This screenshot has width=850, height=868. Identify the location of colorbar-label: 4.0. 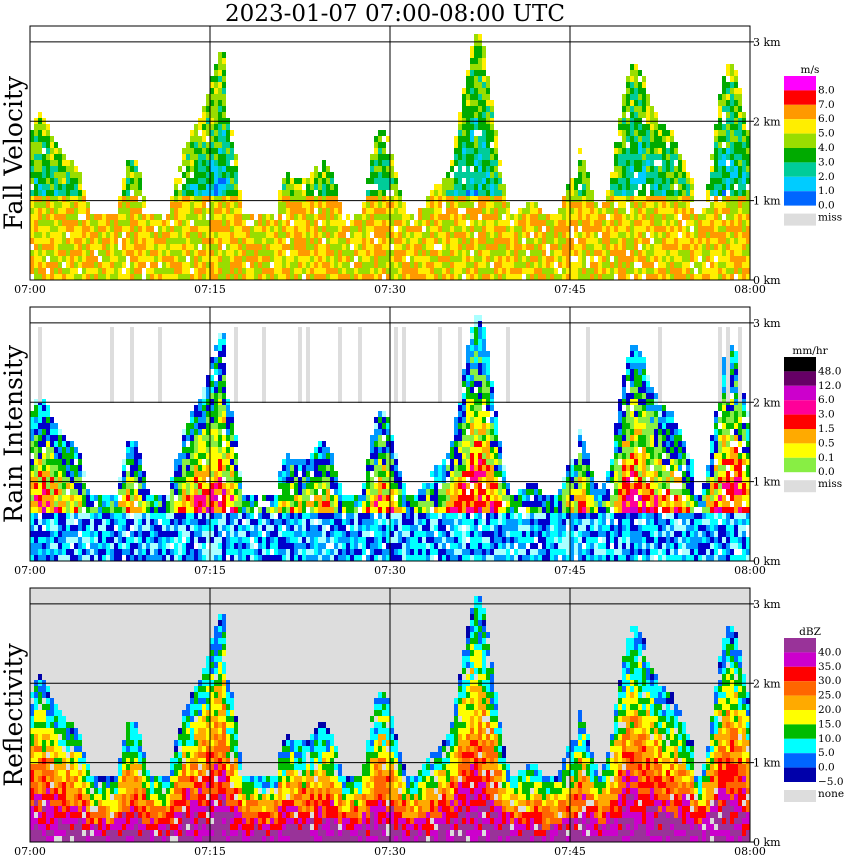
(826, 148).